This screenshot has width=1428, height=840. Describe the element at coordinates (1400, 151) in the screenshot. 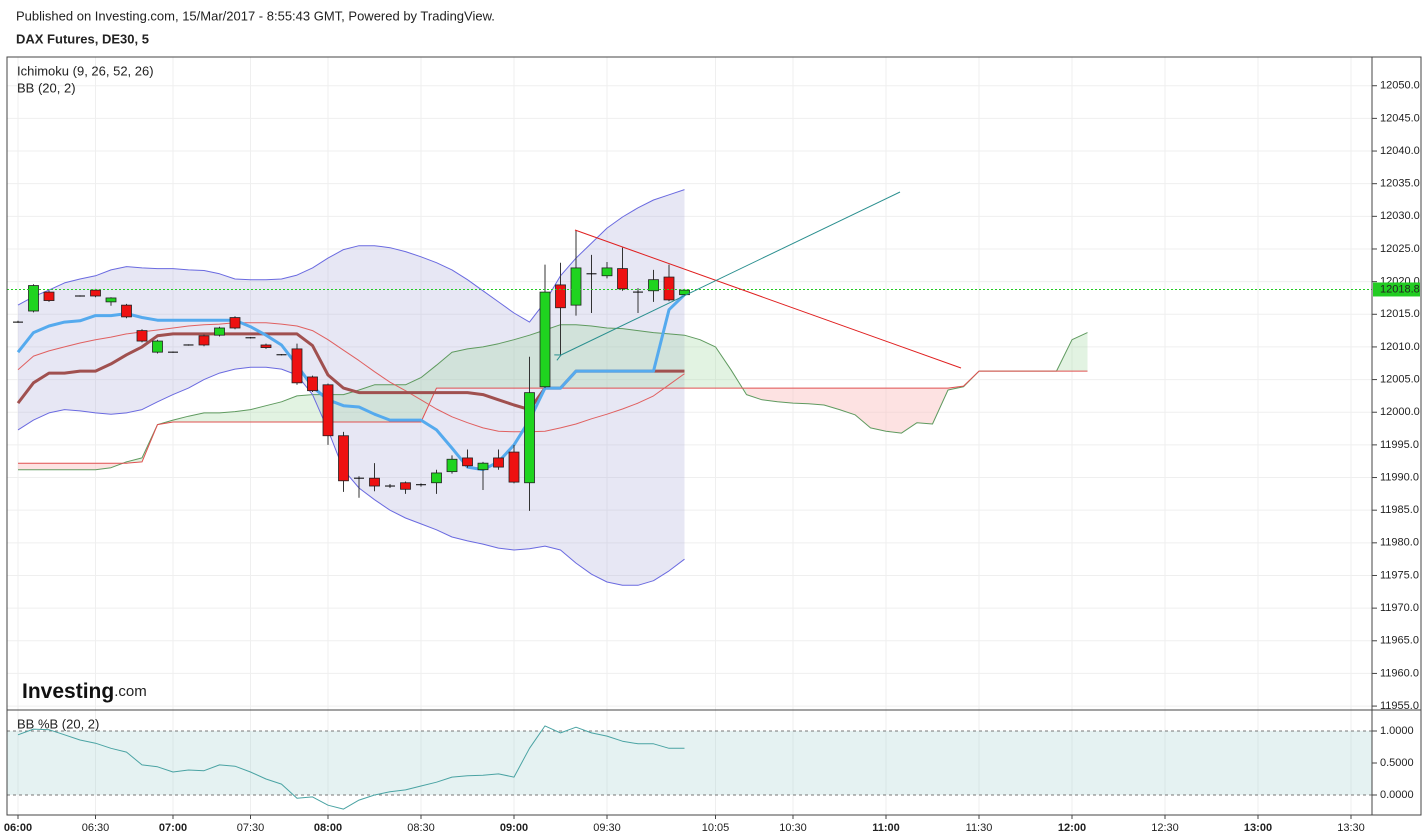

I see `y-tick-label: 12040.0` at that location.